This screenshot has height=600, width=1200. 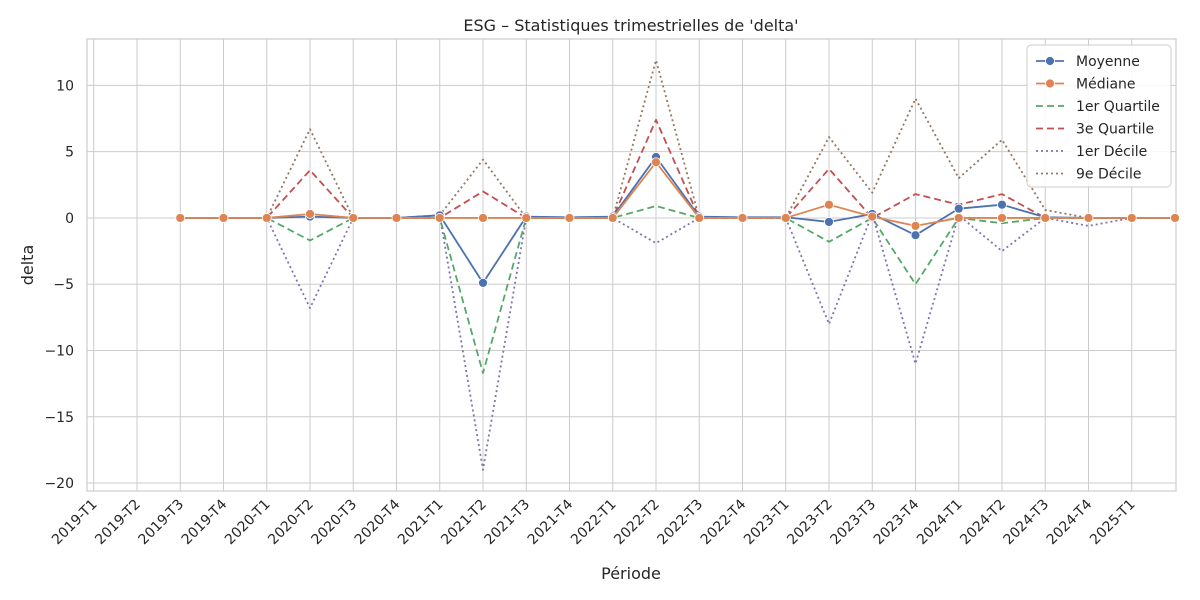 What do you see at coordinates (551, 522) in the screenshot?
I see `x-tick-label: 2021-T4` at bounding box center [551, 522].